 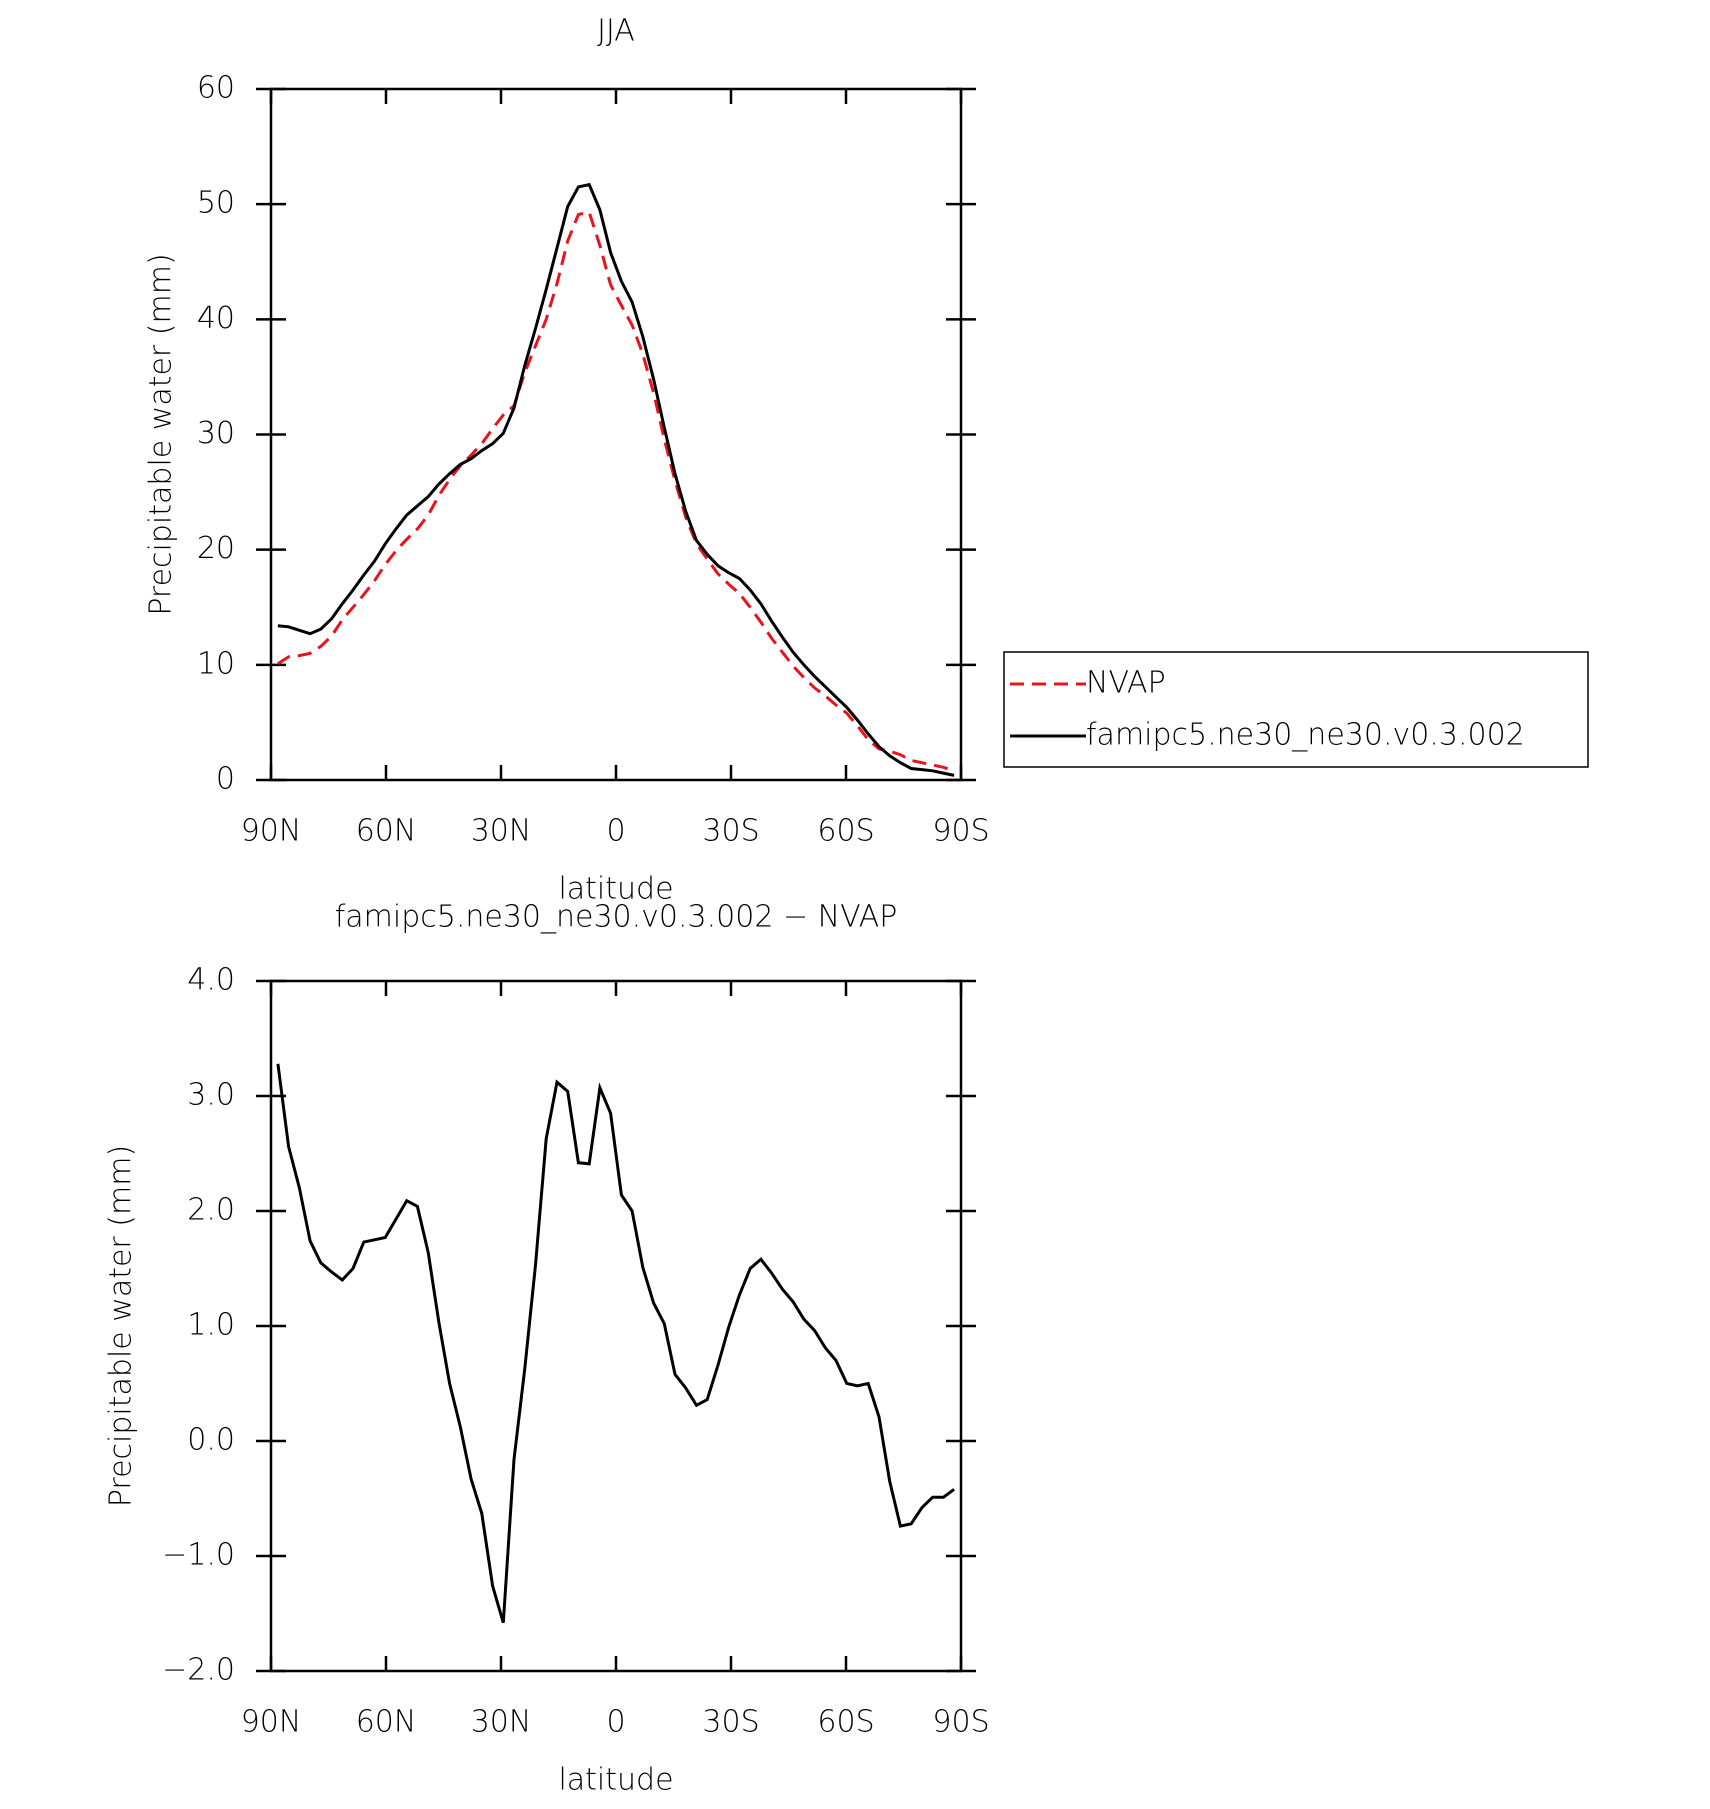 What do you see at coordinates (216, 318) in the screenshot?
I see `y-tick-label: 40` at bounding box center [216, 318].